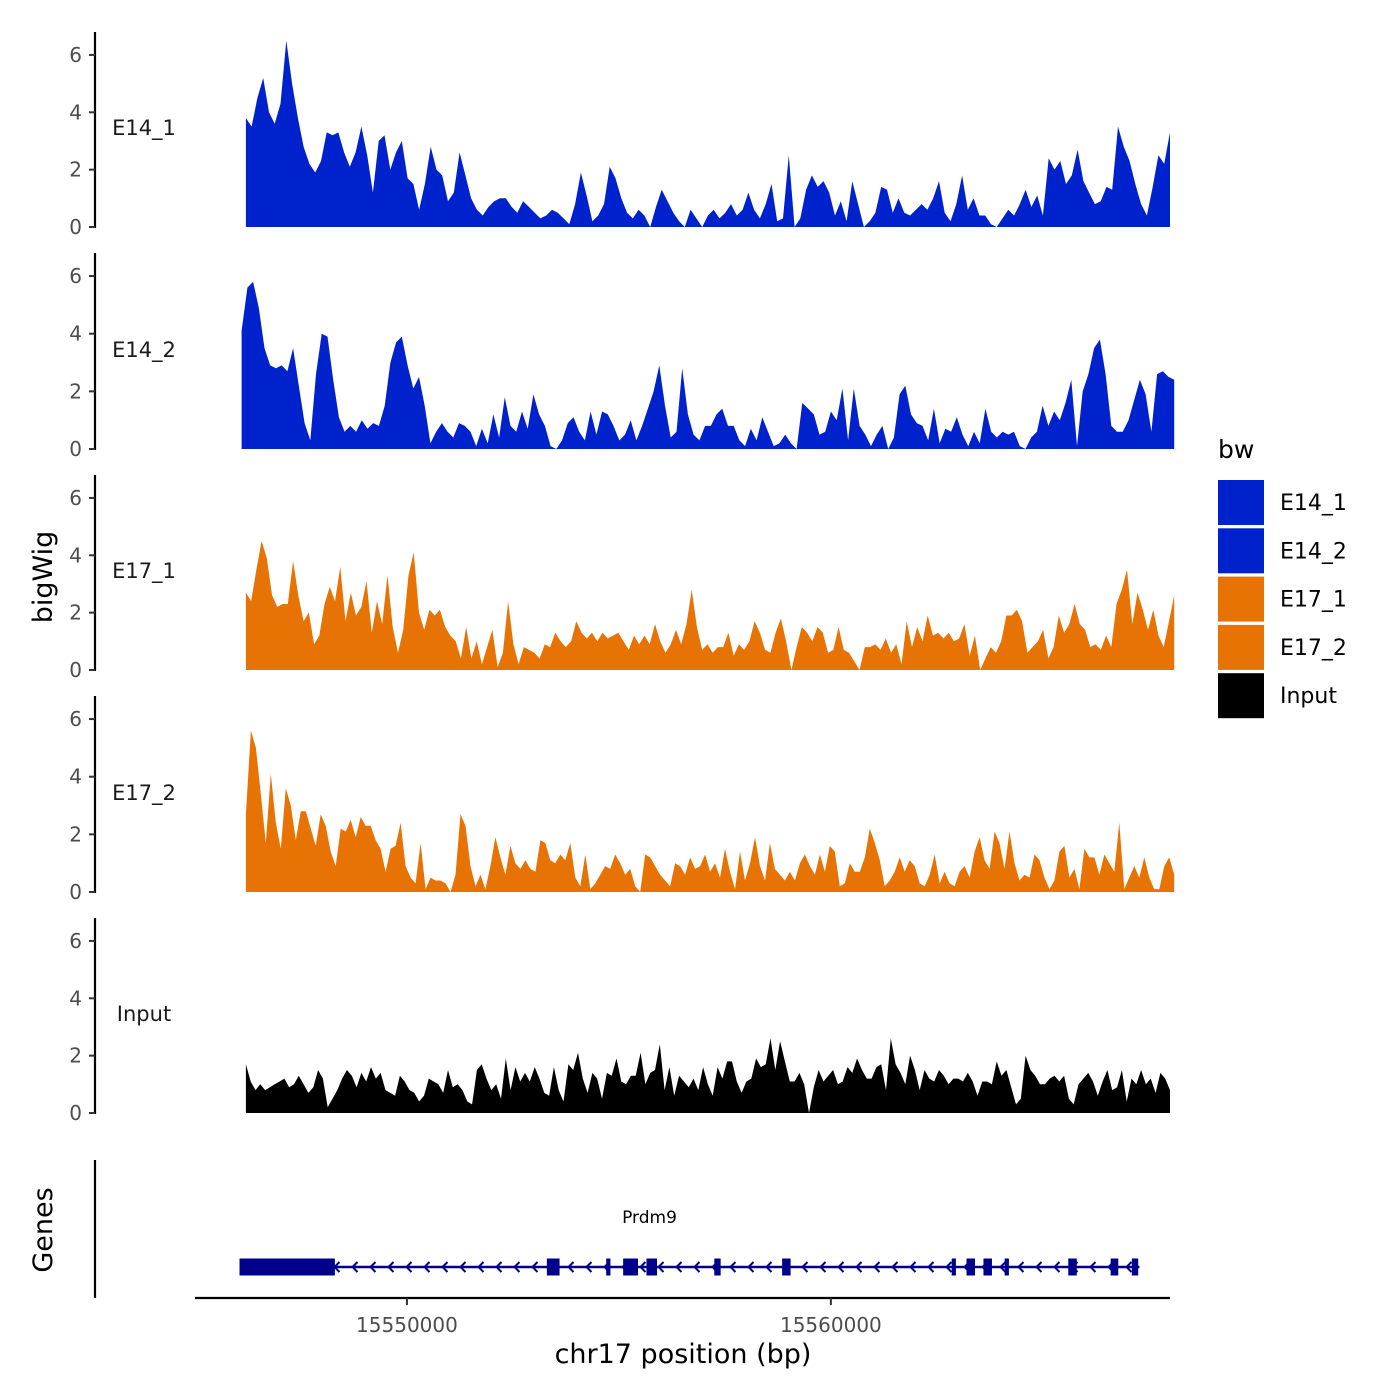 The image size is (1400, 1400). Describe the element at coordinates (407, 1325) in the screenshot. I see `x-tick-label: 15550000` at that location.